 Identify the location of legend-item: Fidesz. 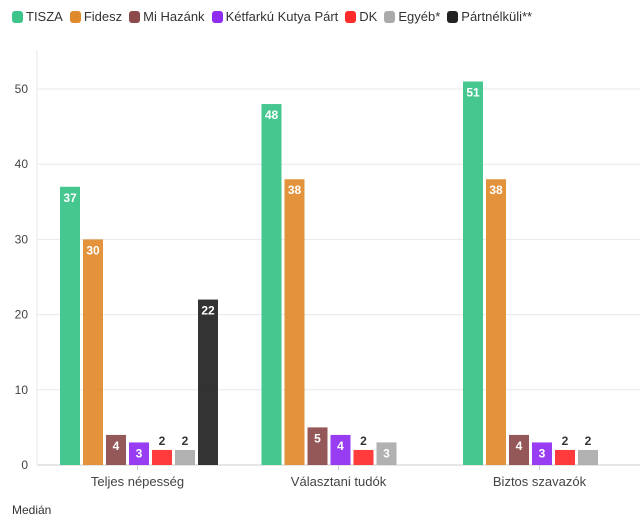
(96, 16).